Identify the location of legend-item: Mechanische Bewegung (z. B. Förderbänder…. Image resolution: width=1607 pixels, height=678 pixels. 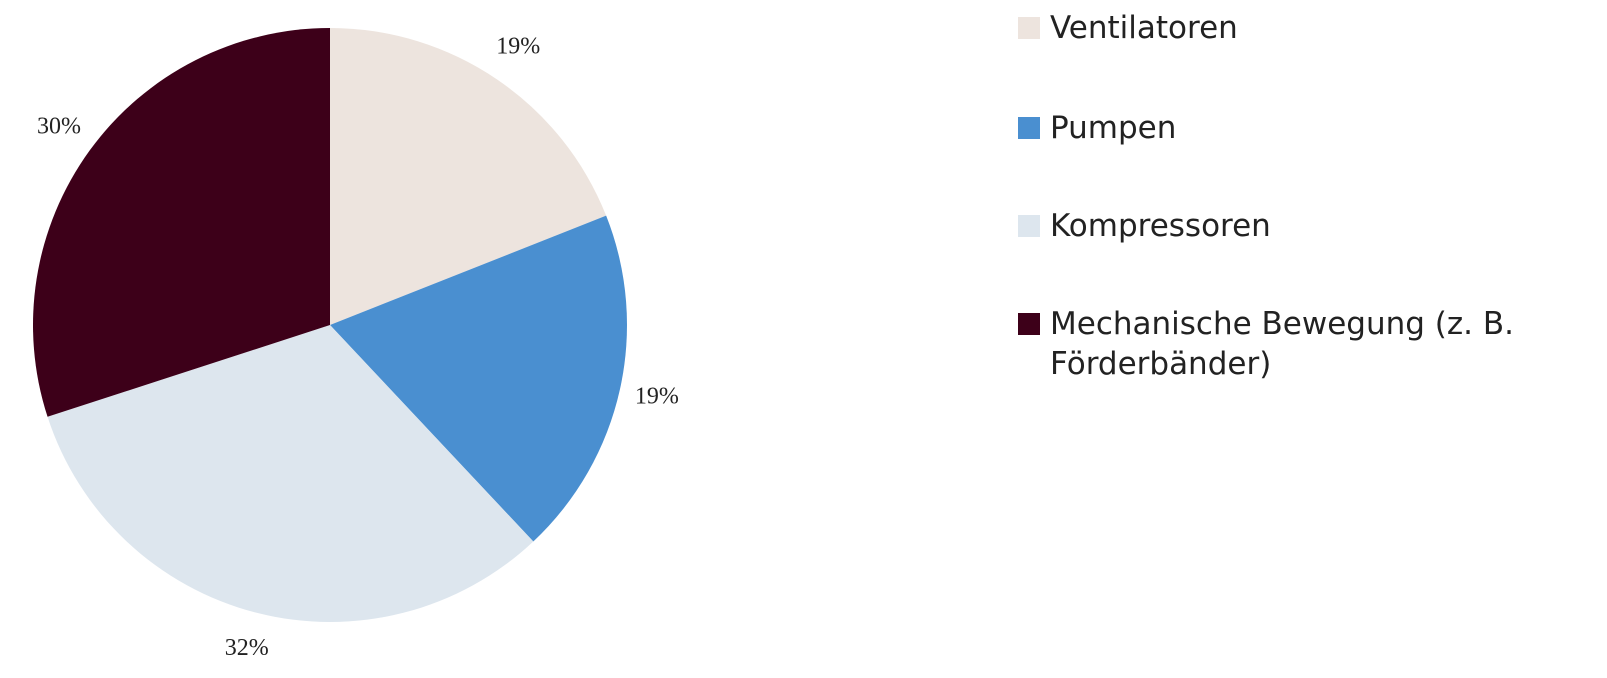
(1308, 344).